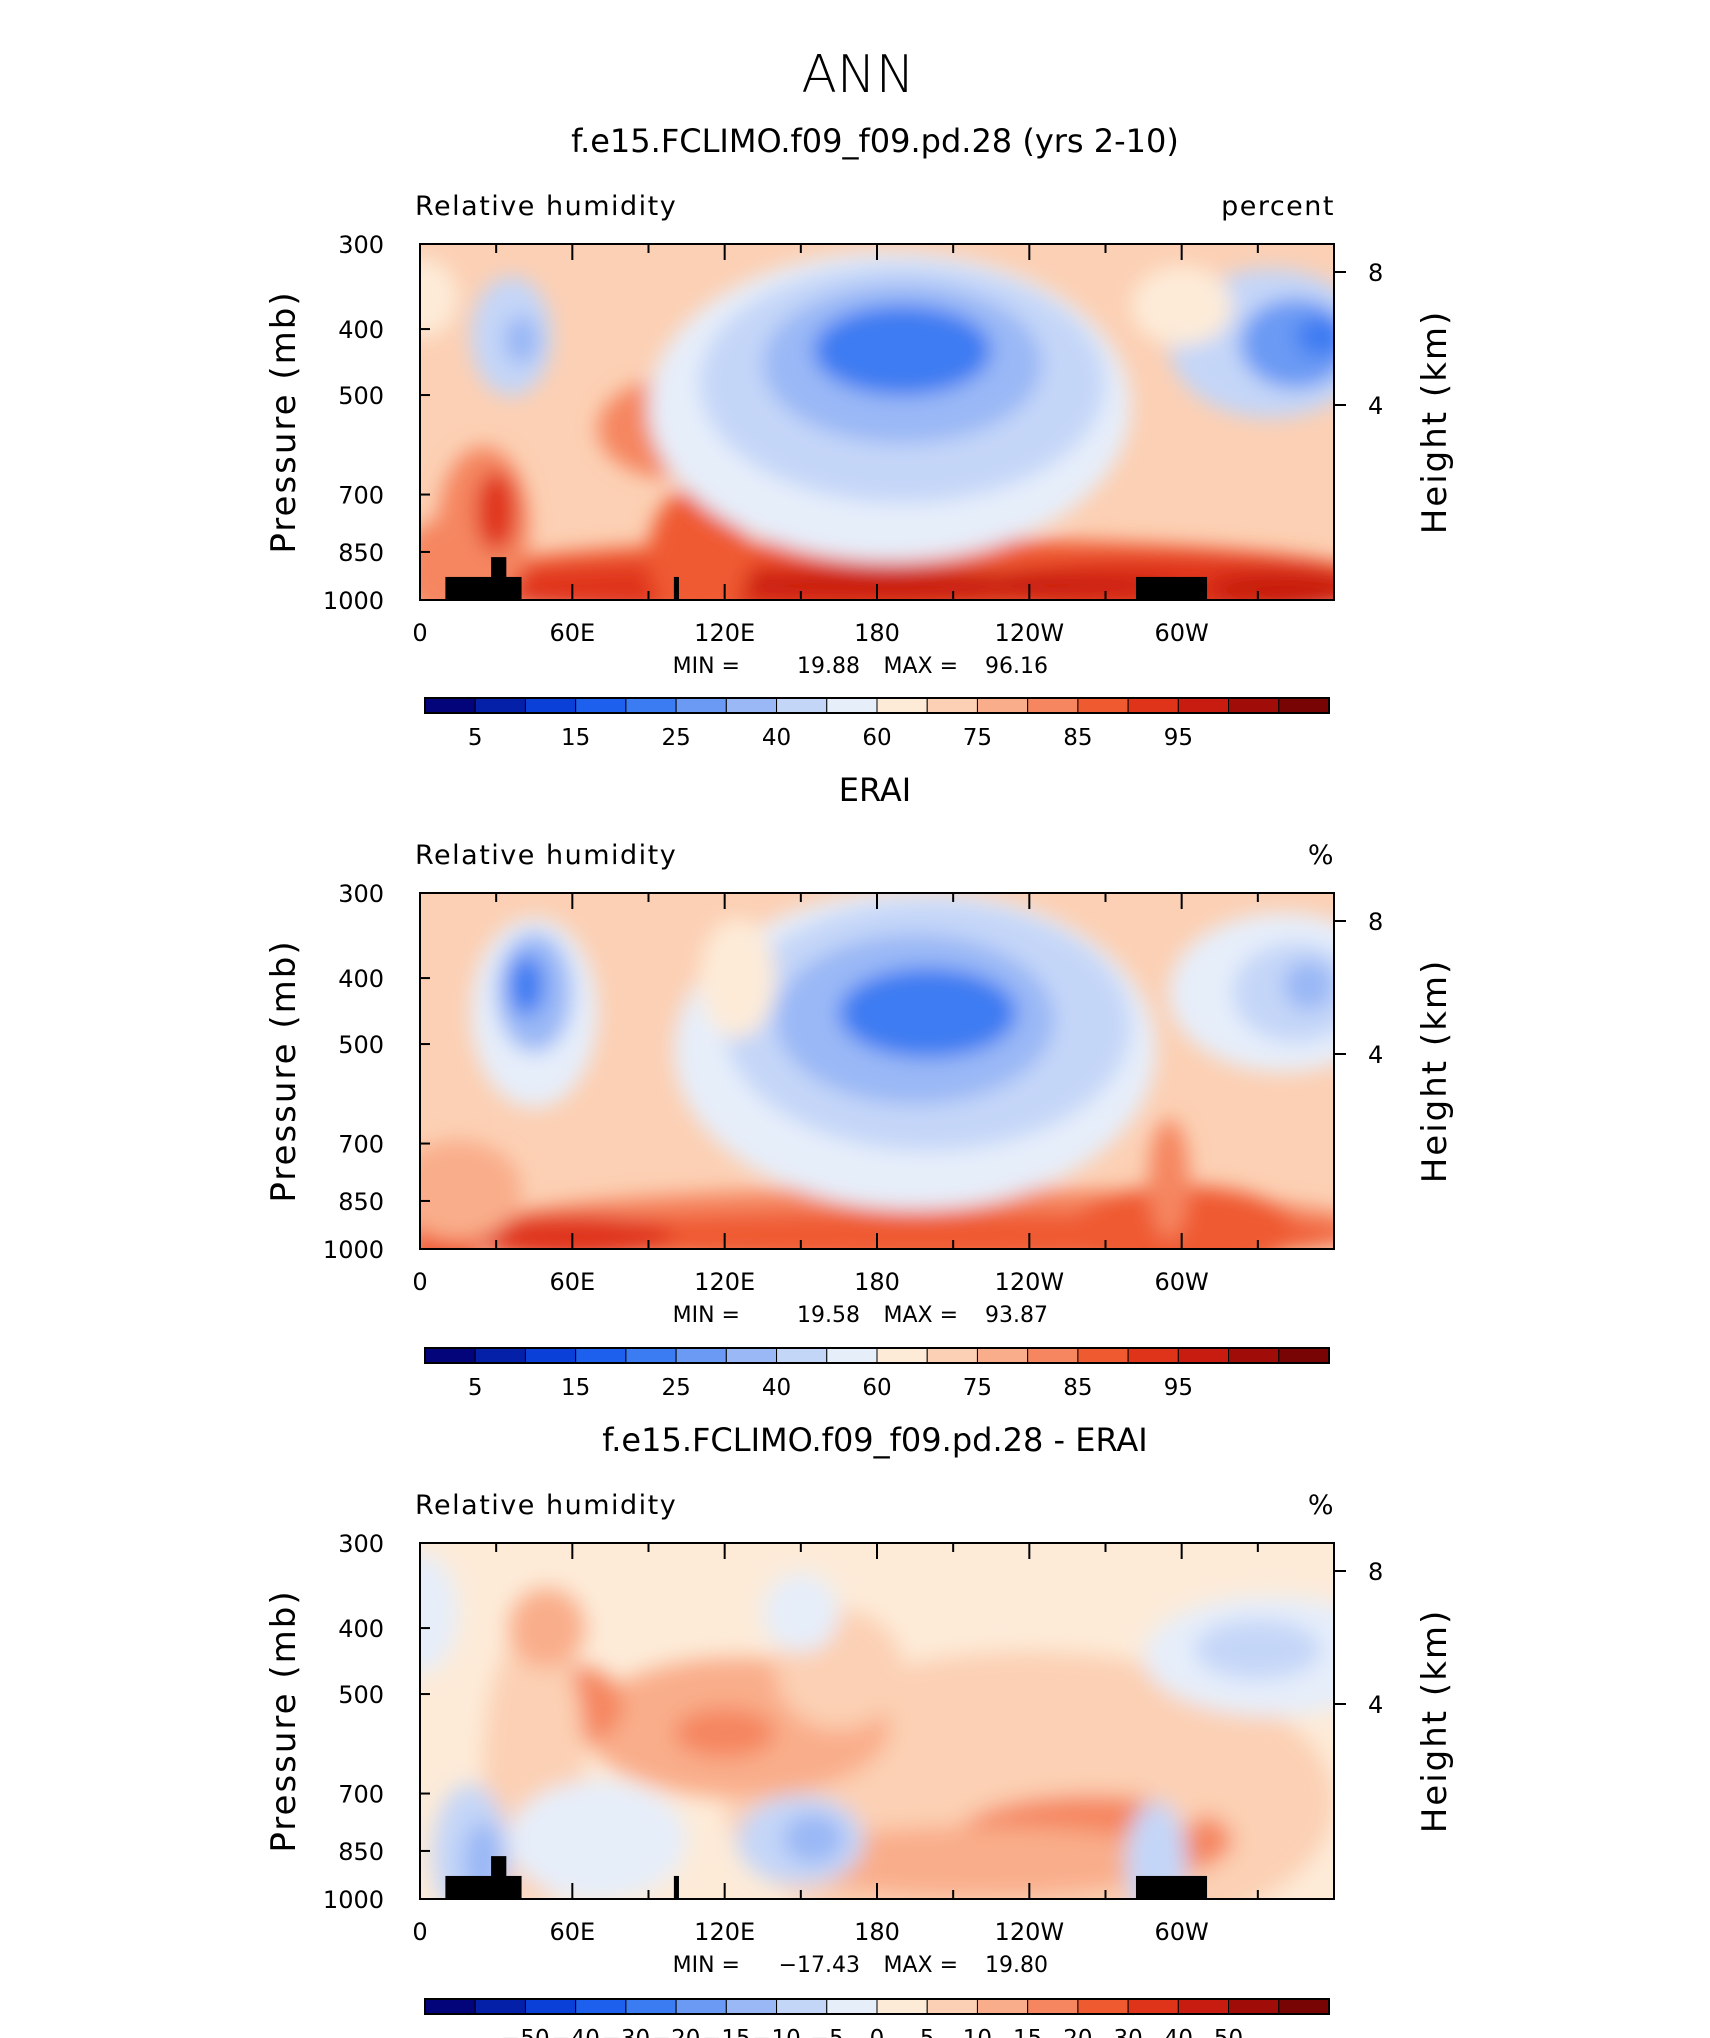 The height and width of the screenshot is (2038, 1710). What do you see at coordinates (877, 2032) in the screenshot?
I see `colorbar-label: 0` at bounding box center [877, 2032].